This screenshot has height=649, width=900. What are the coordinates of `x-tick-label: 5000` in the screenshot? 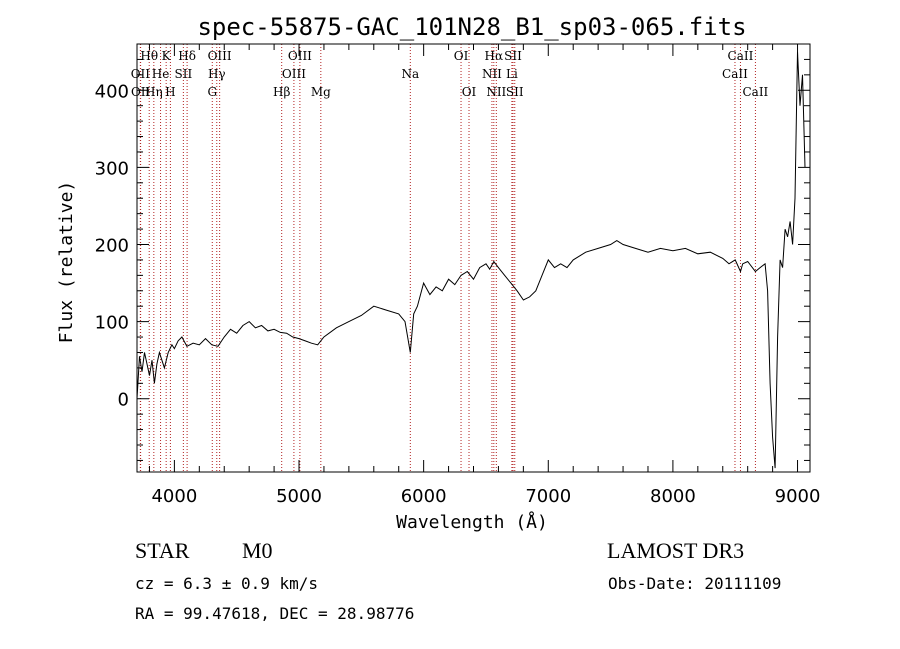 It's located at (299, 496).